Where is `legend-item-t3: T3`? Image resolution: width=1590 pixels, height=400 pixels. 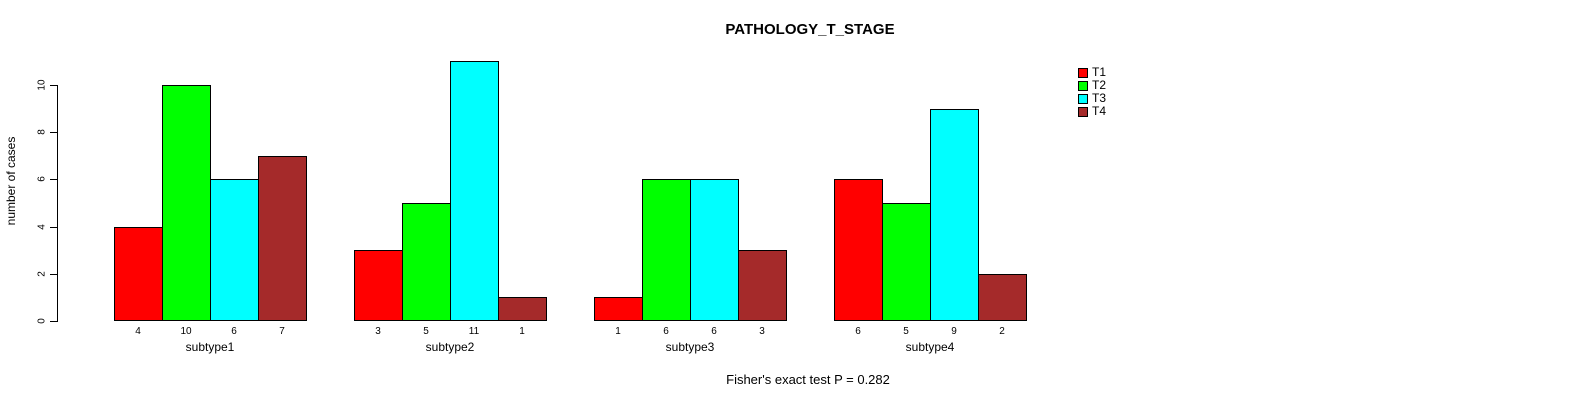 legend-item-t3: T3 is located at coordinates (1092, 98).